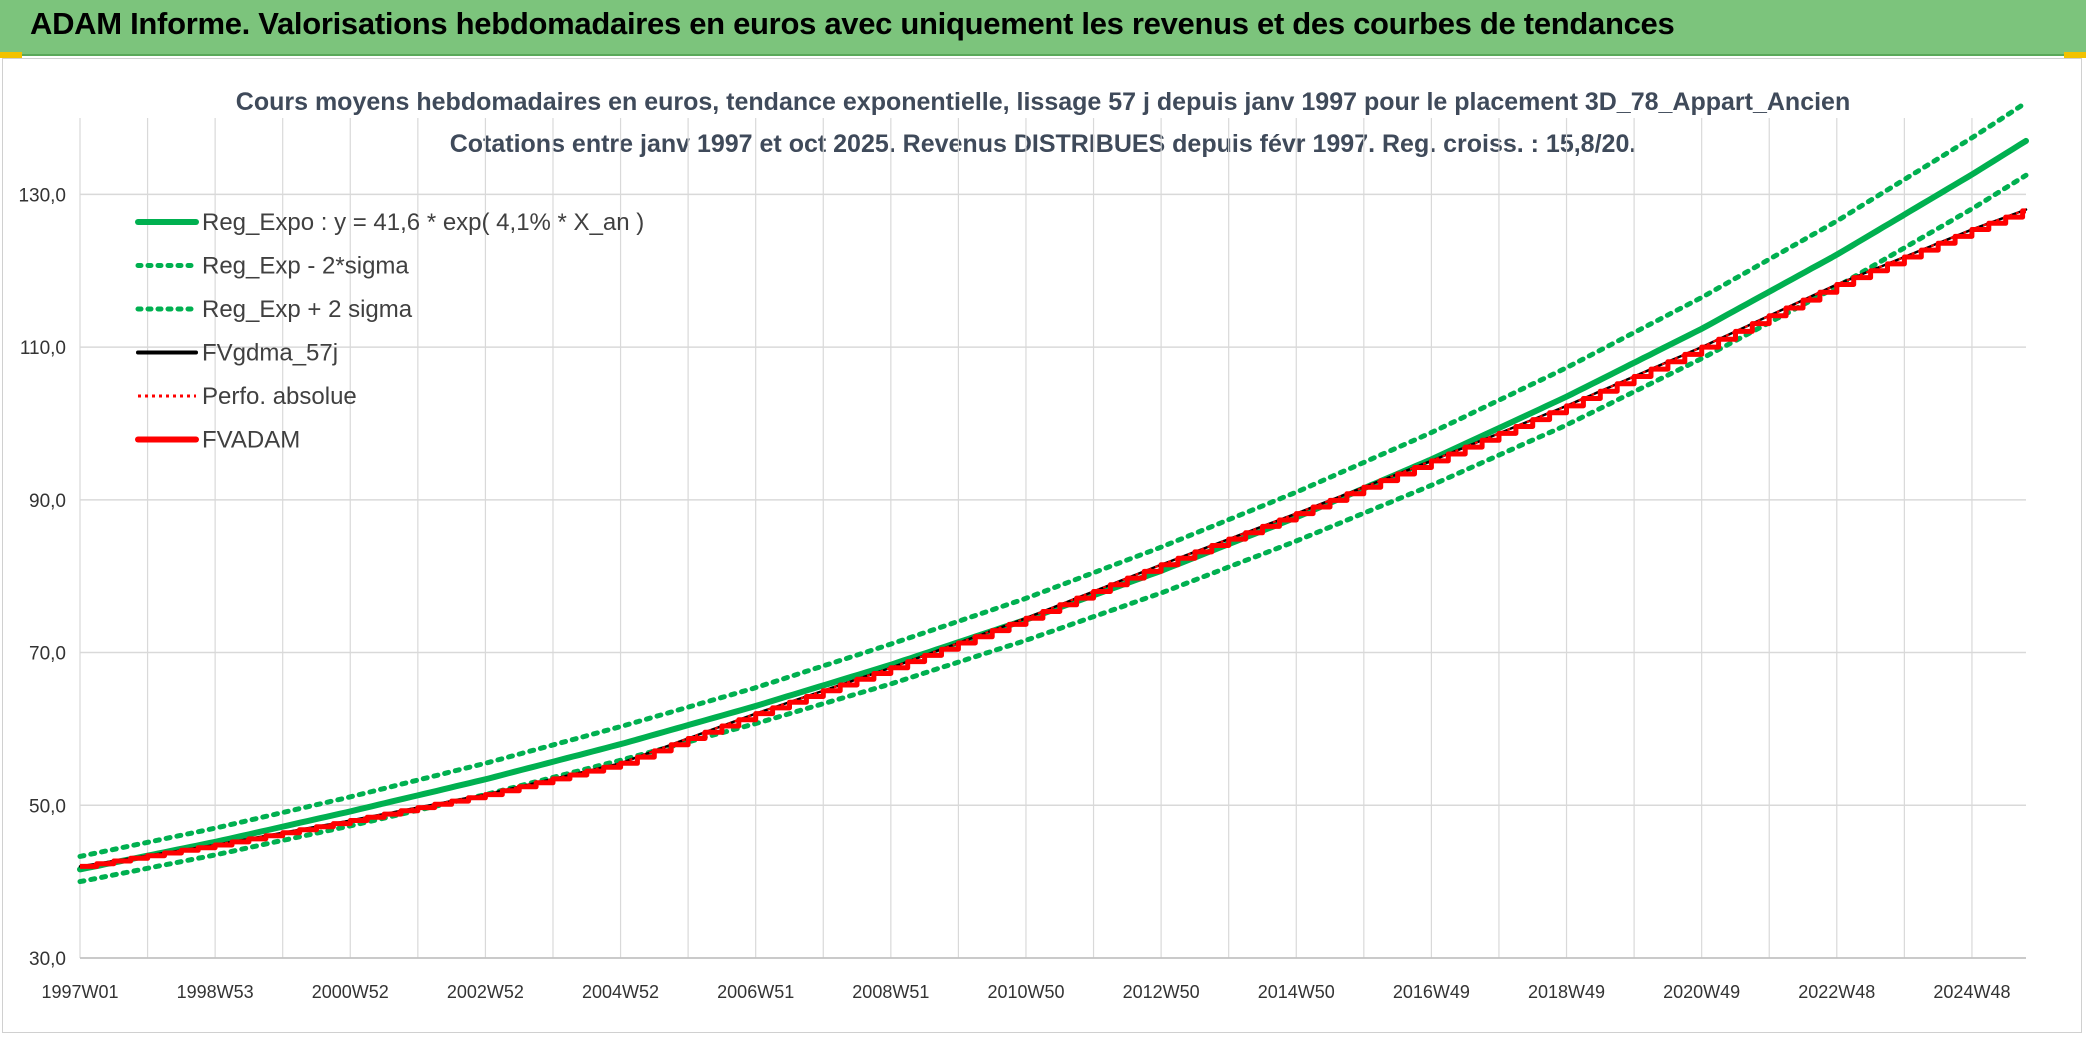 This screenshot has height=1037, width=2086. What do you see at coordinates (1431, 992) in the screenshot?
I see `x-tick-label: 2016W49` at bounding box center [1431, 992].